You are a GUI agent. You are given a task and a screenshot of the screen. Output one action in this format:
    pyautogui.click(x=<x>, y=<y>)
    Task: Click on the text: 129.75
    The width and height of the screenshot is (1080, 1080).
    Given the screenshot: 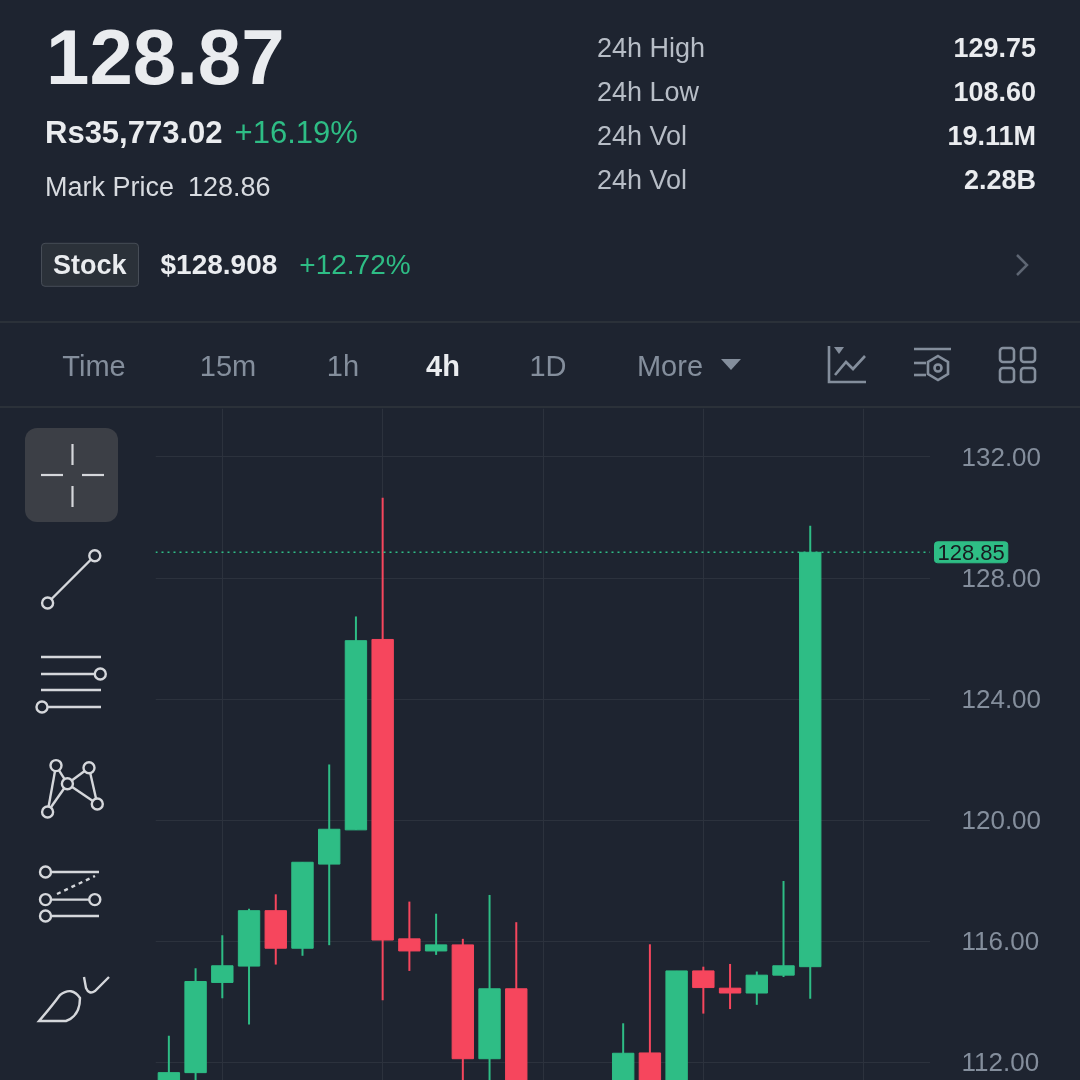 What is the action you would take?
    pyautogui.click(x=994, y=47)
    